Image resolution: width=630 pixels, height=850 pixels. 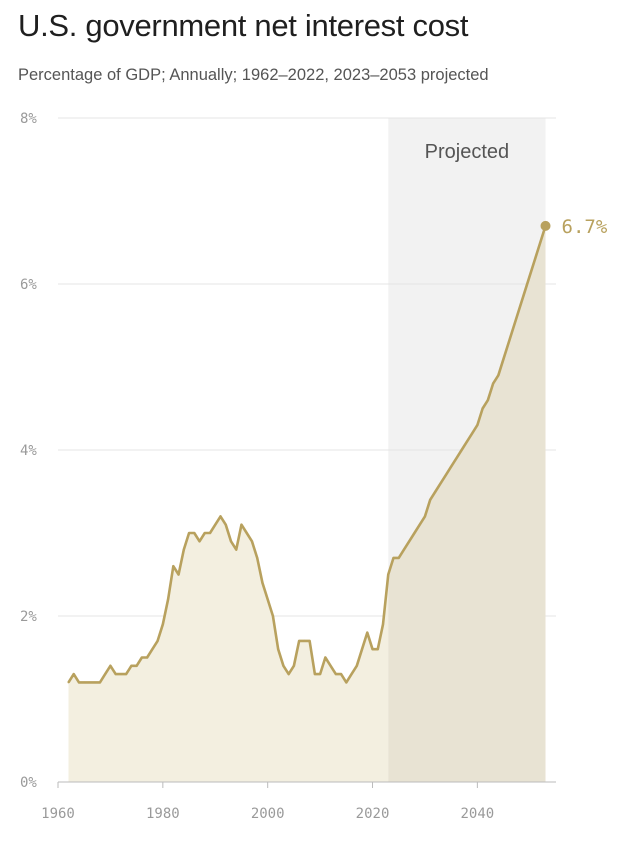 I want to click on x-tick-label: 1980, so click(x=163, y=814).